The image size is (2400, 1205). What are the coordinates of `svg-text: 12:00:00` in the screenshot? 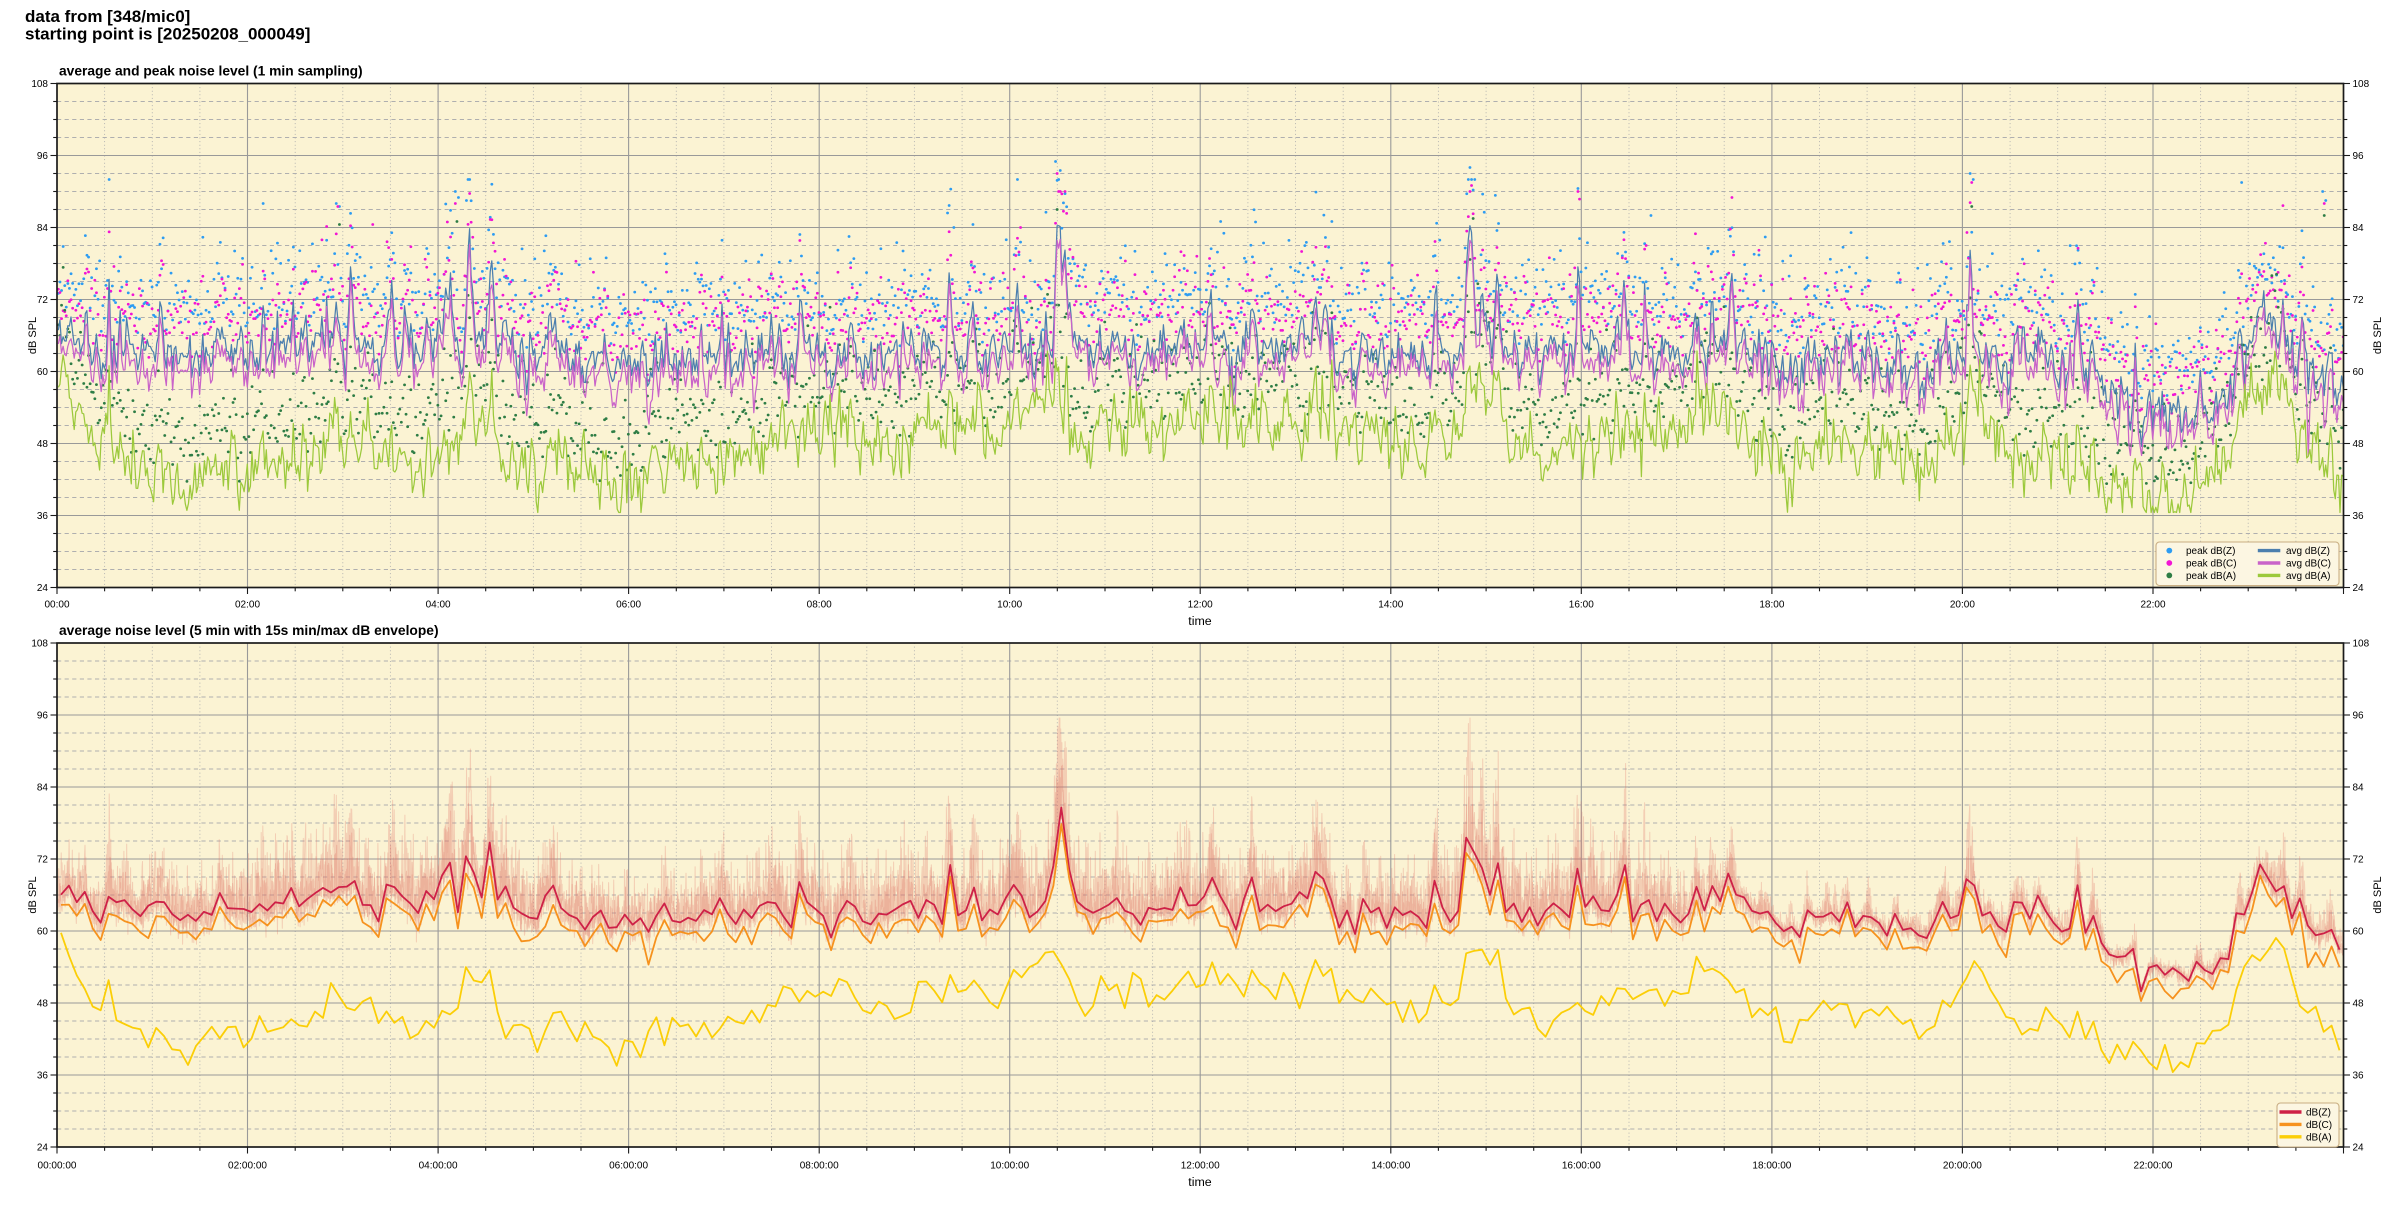 It's located at (1200, 1166).